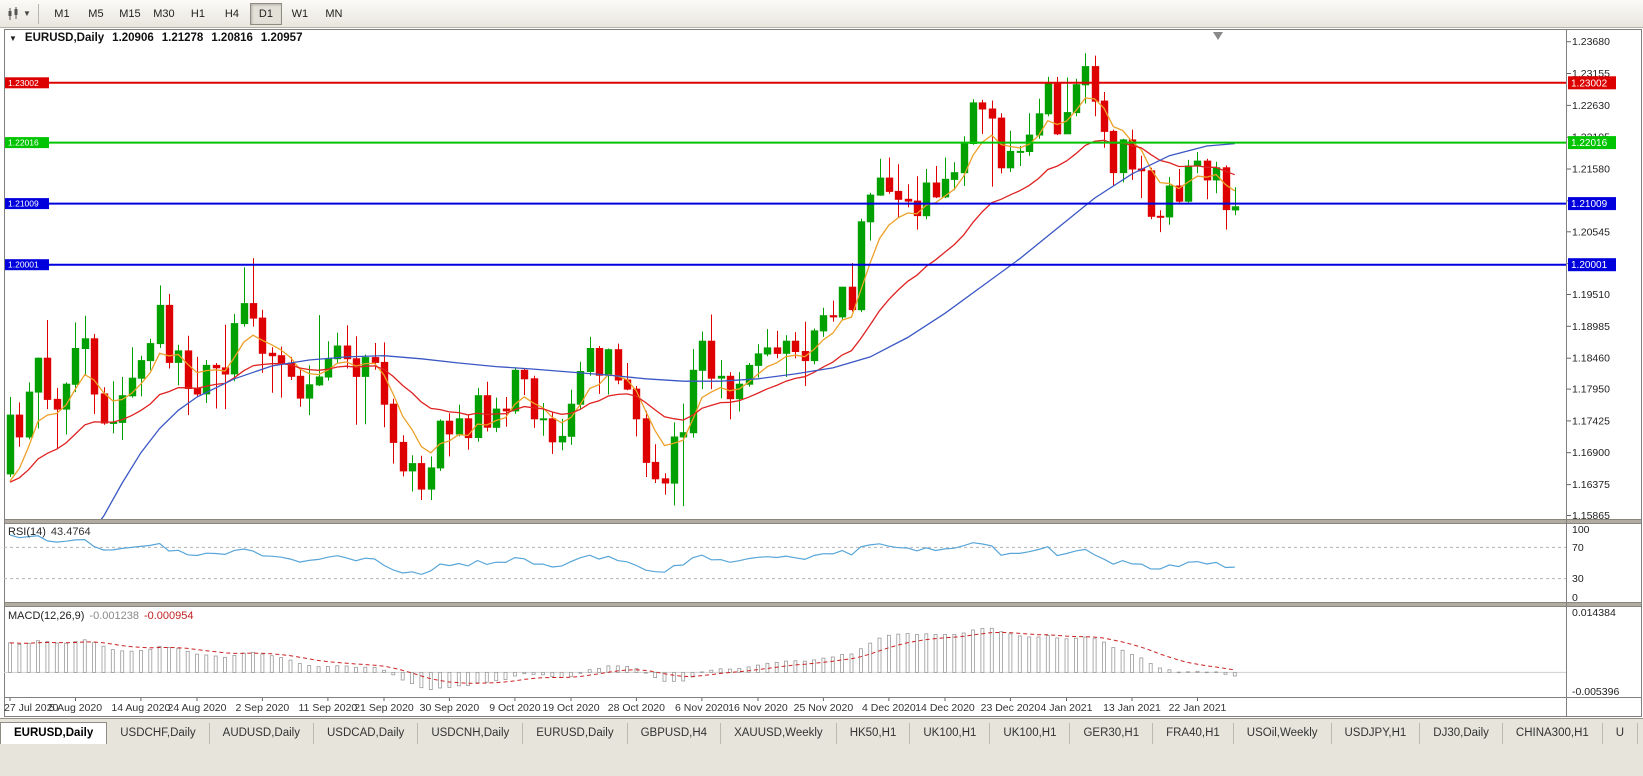 Image resolution: width=1643 pixels, height=776 pixels. Describe the element at coordinates (1553, 733) in the screenshot. I see `chart-tab-china300-h1: CHINA300,H1` at that location.